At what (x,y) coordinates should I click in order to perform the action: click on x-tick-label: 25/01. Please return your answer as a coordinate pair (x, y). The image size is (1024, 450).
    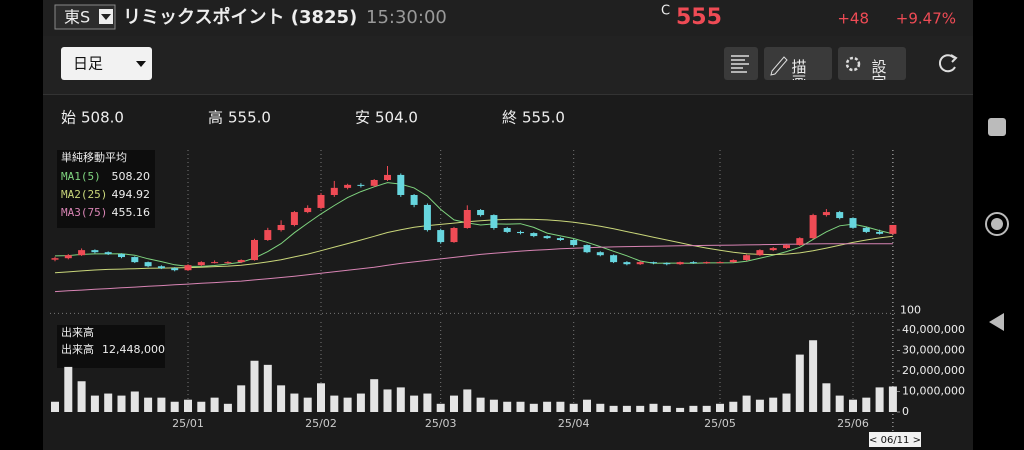
    Looking at the image, I should click on (188, 423).